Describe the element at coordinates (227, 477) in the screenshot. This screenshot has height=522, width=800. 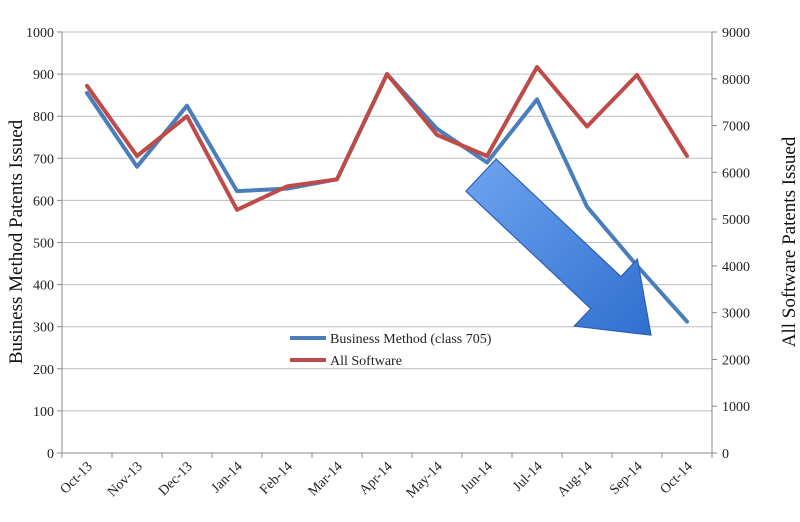
I see `x-tick-label: Jan-14` at that location.